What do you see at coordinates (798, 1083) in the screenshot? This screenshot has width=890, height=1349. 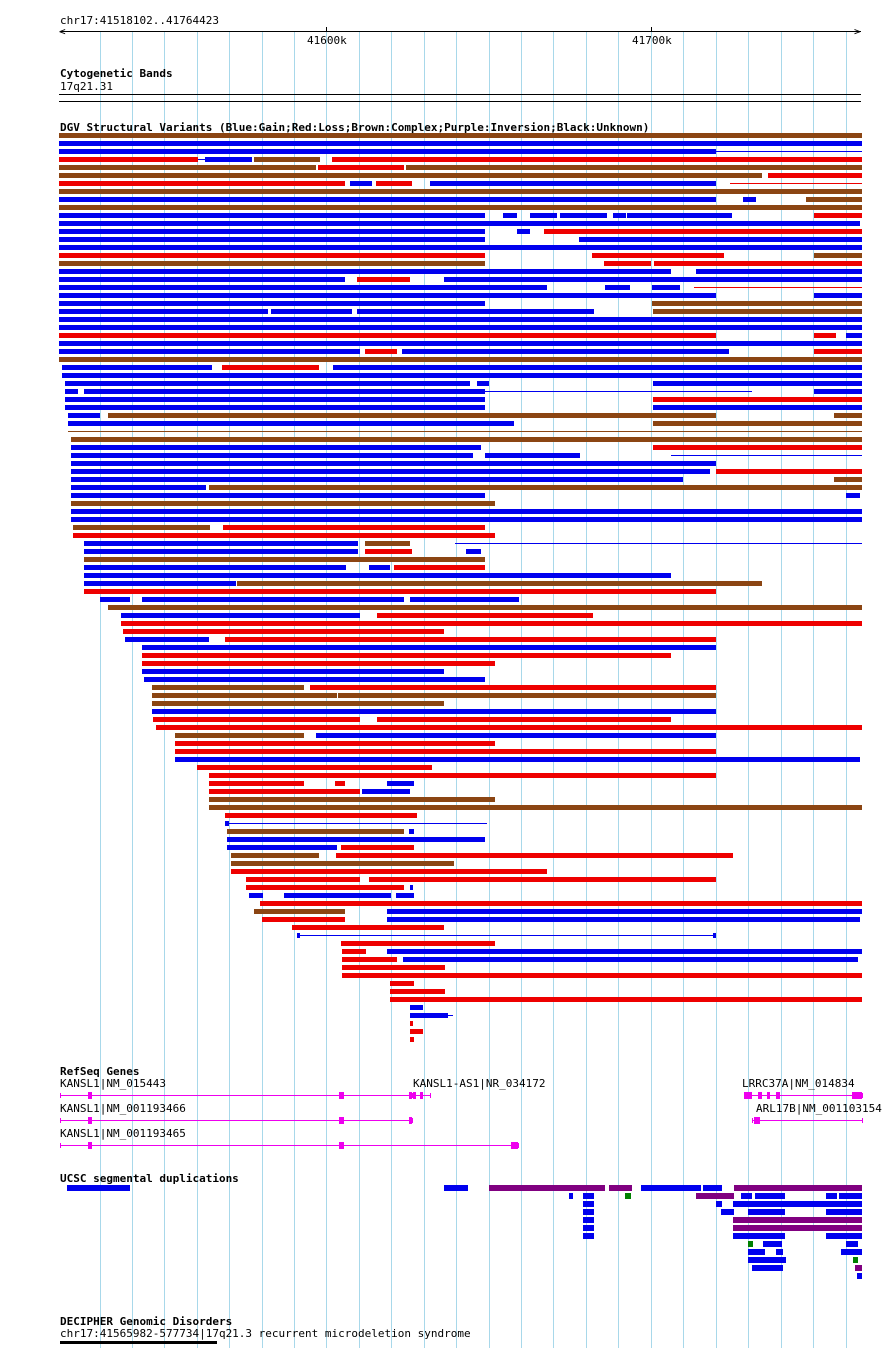 I see `gene-label-lrrc37a: LRRC37A|NM_014834` at bounding box center [798, 1083].